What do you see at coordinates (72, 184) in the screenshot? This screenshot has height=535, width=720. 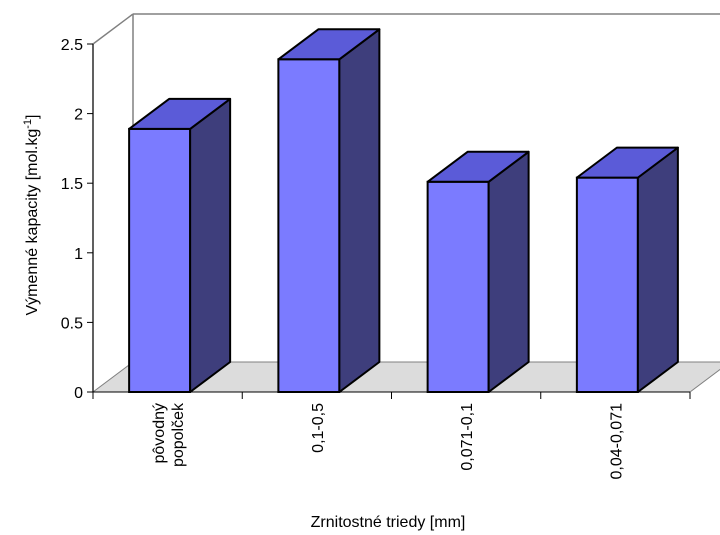 I see `y-tick-label: 1.5` at bounding box center [72, 184].